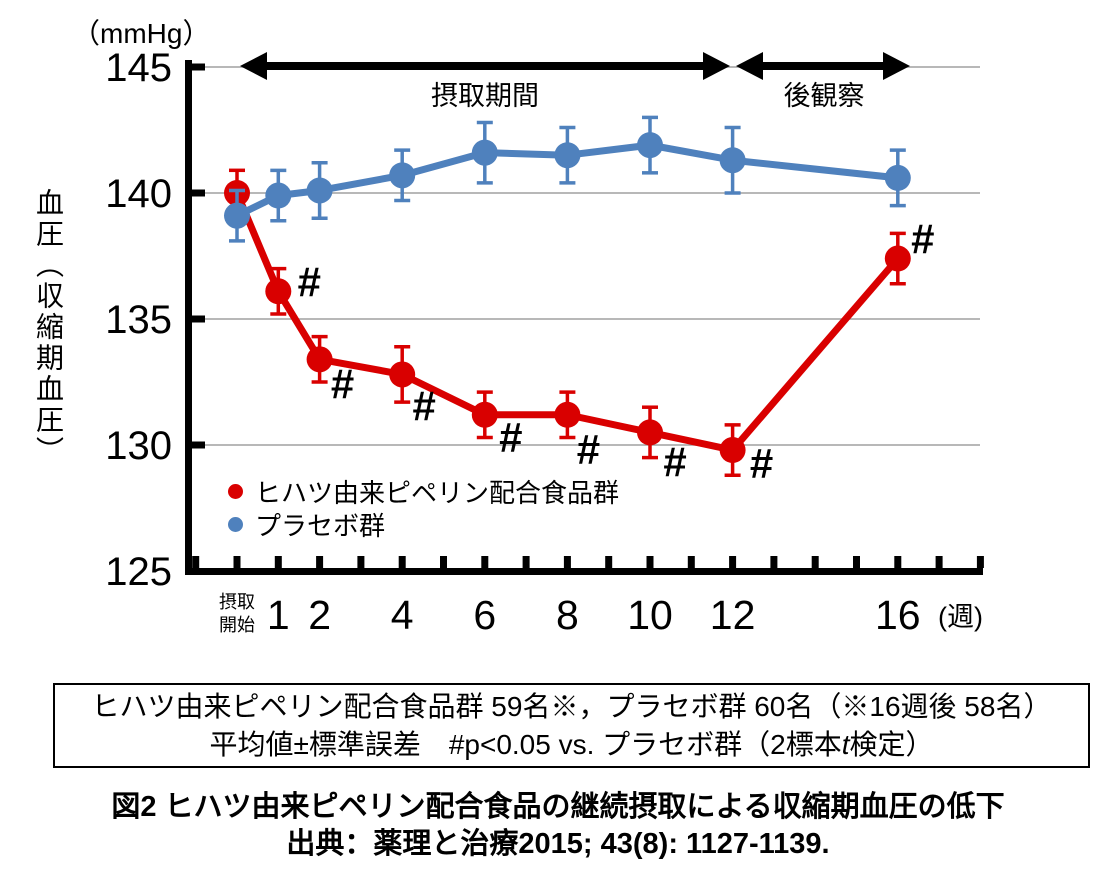  I want to click on legend-item-treatment: ヒハツ由来ピペリン配合食品群, so click(423, 492).